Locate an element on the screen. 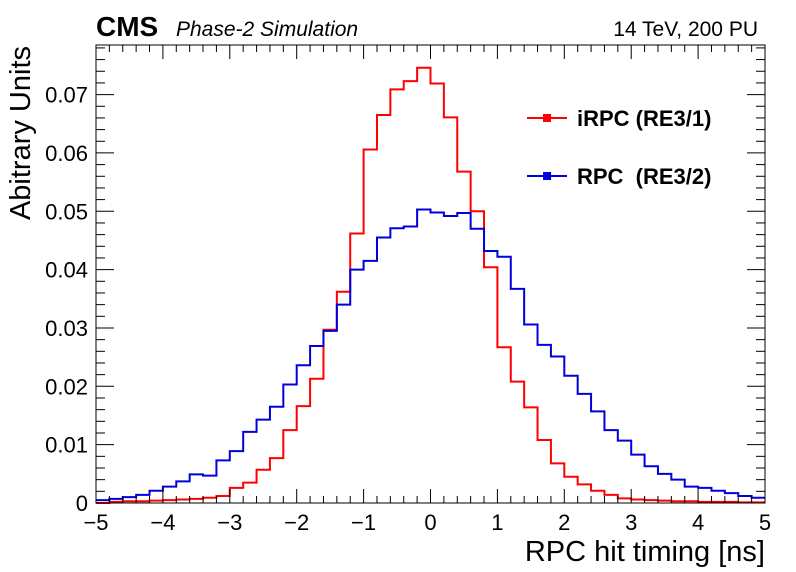 The height and width of the screenshot is (572, 796). y-tick-label: 0 is located at coordinates (82, 503).